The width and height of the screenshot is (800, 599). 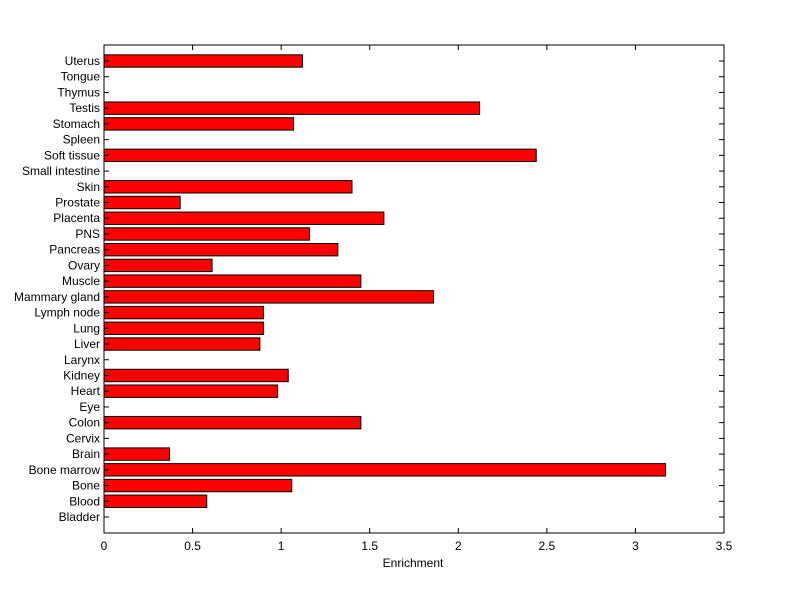 I want to click on y-tick-label: Skin, so click(x=88, y=187).